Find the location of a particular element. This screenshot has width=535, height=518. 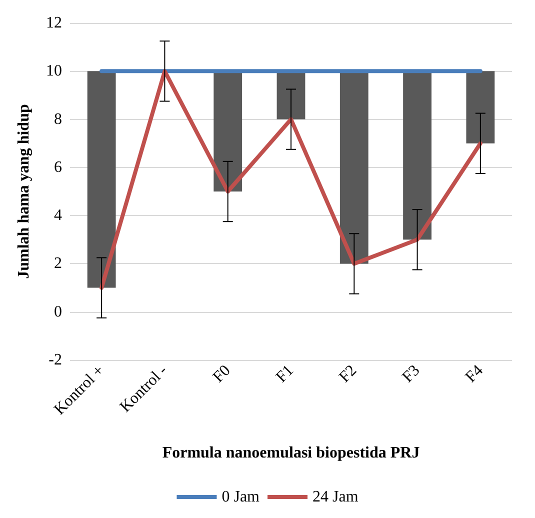

x-tick-label: F4 is located at coordinates (474, 374).